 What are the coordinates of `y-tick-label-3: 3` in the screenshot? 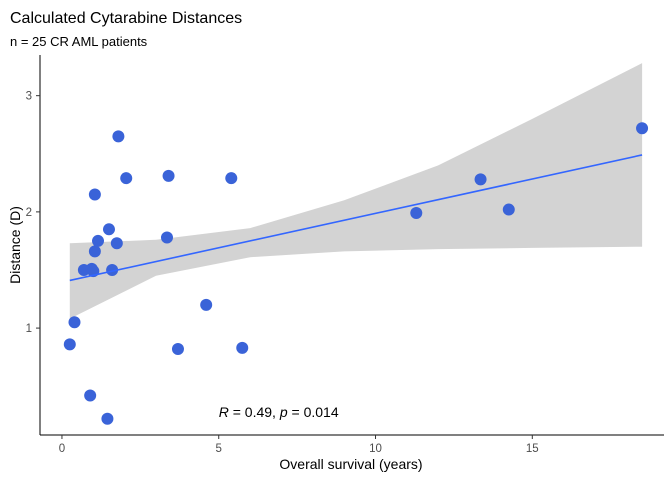 It's located at (29, 97).